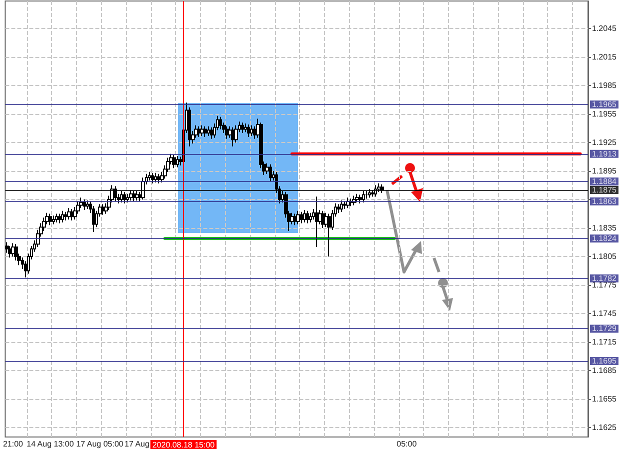 The width and height of the screenshot is (620, 452). Describe the element at coordinates (605, 105) in the screenshot. I see `ref-line-label: 1.1965` at that location.